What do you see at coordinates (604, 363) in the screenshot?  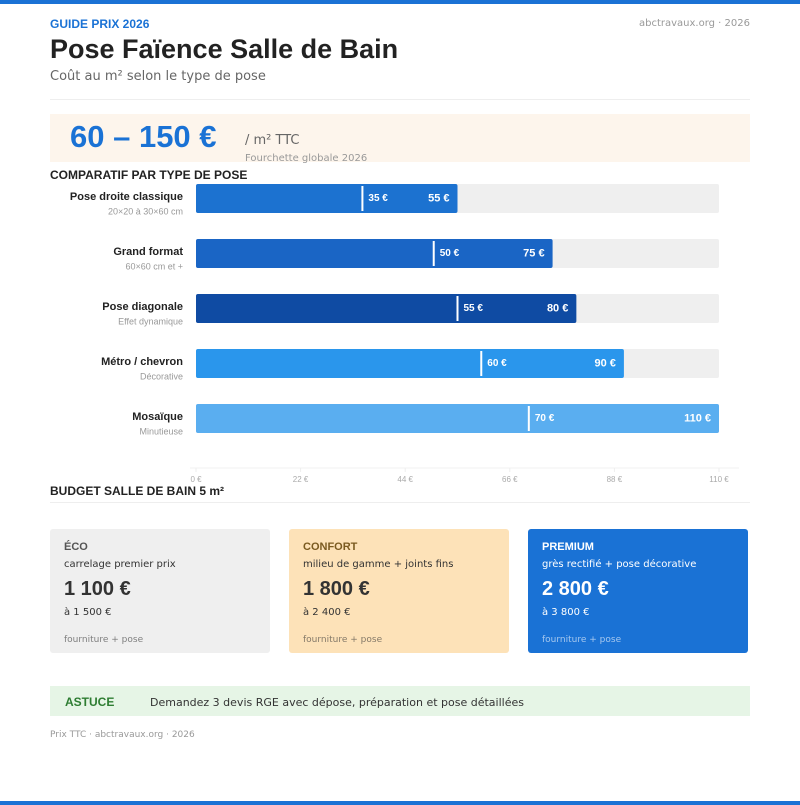 I see `high-label: 90 €` at bounding box center [604, 363].